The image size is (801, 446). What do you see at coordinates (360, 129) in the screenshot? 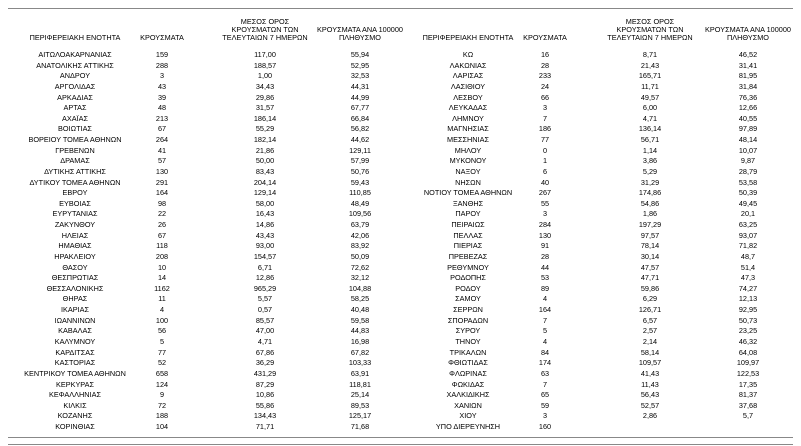
I see `cell: 56,82` at bounding box center [360, 129].